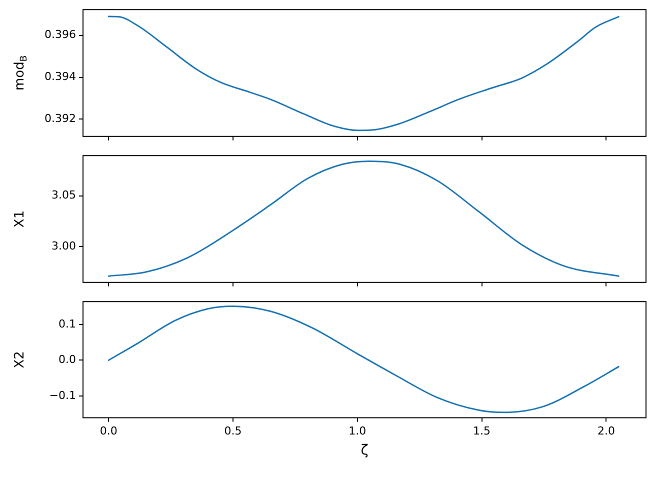 This screenshot has width=651, height=491. I want to click on x-tick-label: 1.5, so click(482, 431).